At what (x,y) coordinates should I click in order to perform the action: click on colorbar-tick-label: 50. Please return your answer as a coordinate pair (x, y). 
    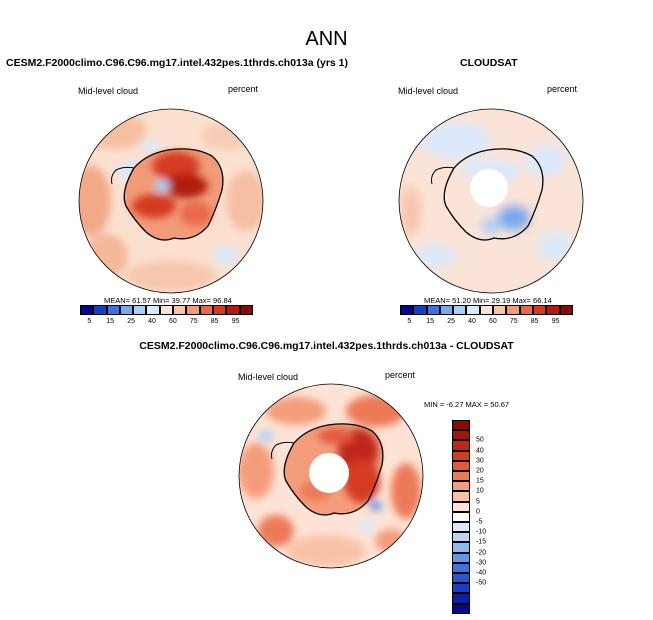
    Looking at the image, I should click on (480, 440).